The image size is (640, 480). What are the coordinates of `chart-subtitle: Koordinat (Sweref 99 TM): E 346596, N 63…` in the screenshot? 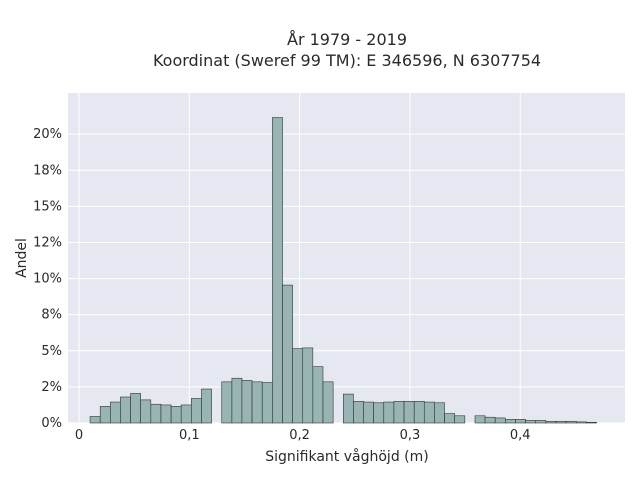 It's located at (347, 60).